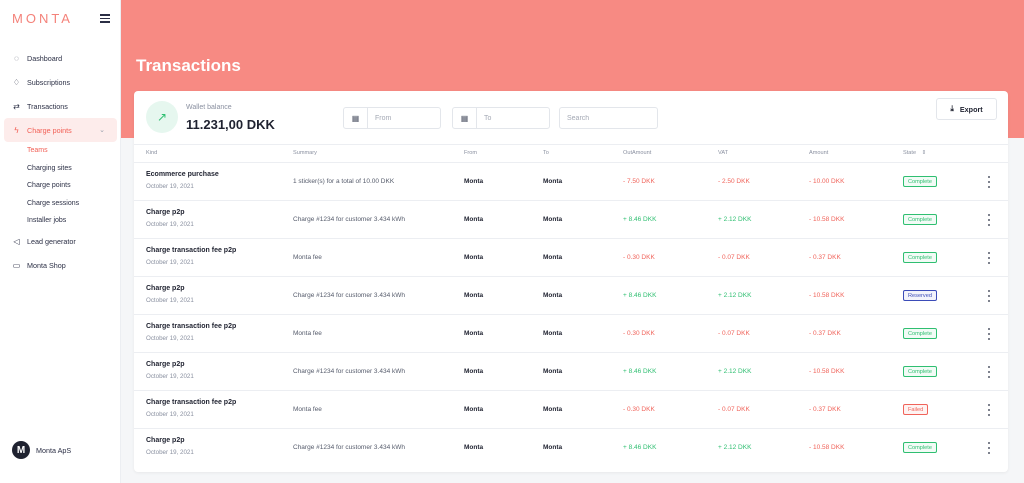 The height and width of the screenshot is (483, 1024). I want to click on row-vat: - 0.07 DKK, so click(734, 333).